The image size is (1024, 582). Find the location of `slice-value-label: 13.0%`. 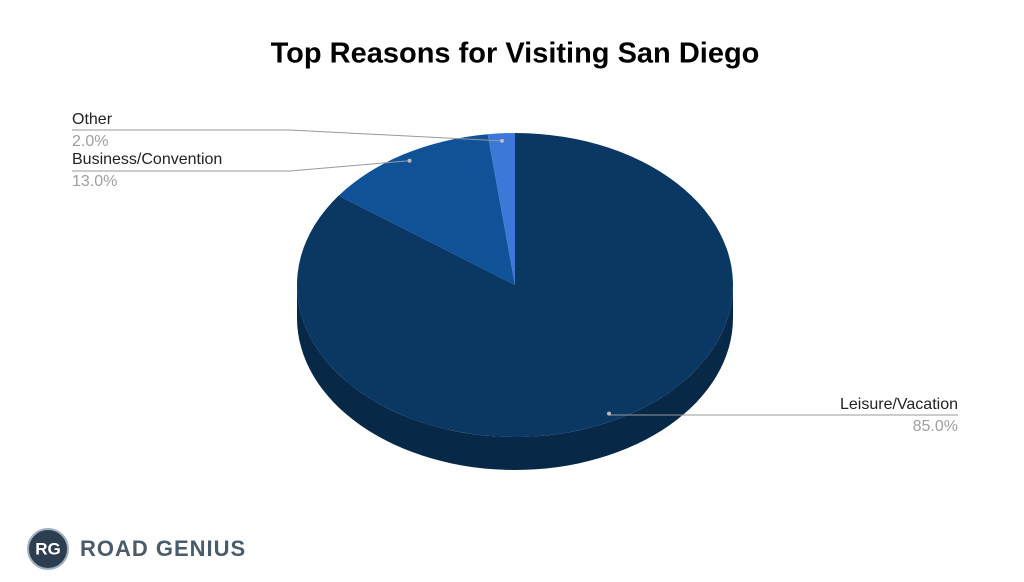

slice-value-label: 13.0% is located at coordinates (94, 181).